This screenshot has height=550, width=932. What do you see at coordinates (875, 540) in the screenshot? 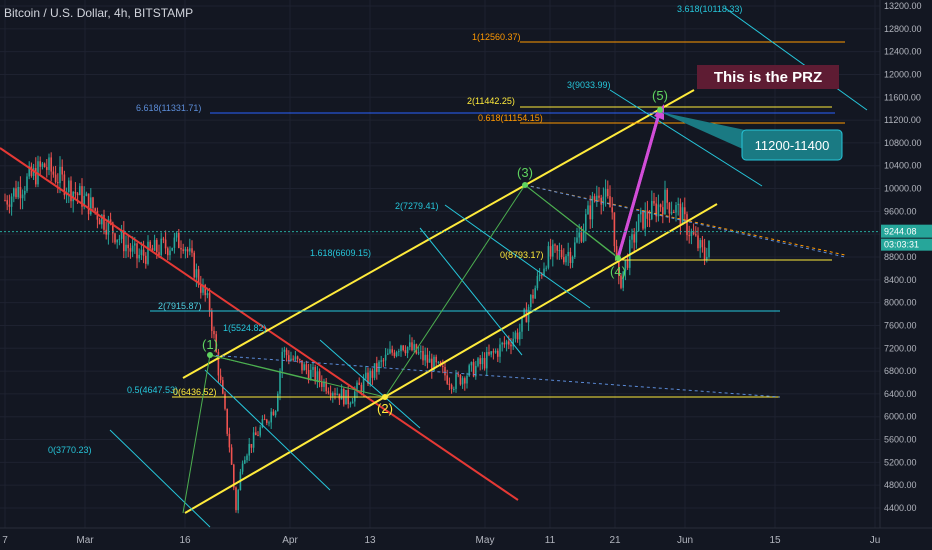
I see `time-axis-tick: Ju` at bounding box center [875, 540].